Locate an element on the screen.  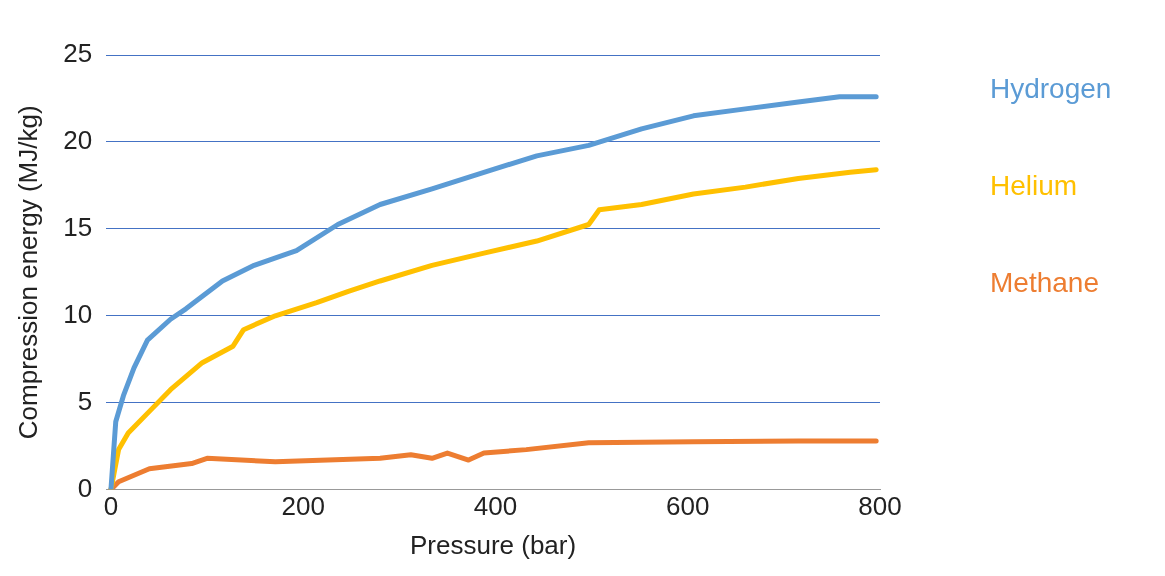
x-tick-label: 600 is located at coordinates (688, 506).